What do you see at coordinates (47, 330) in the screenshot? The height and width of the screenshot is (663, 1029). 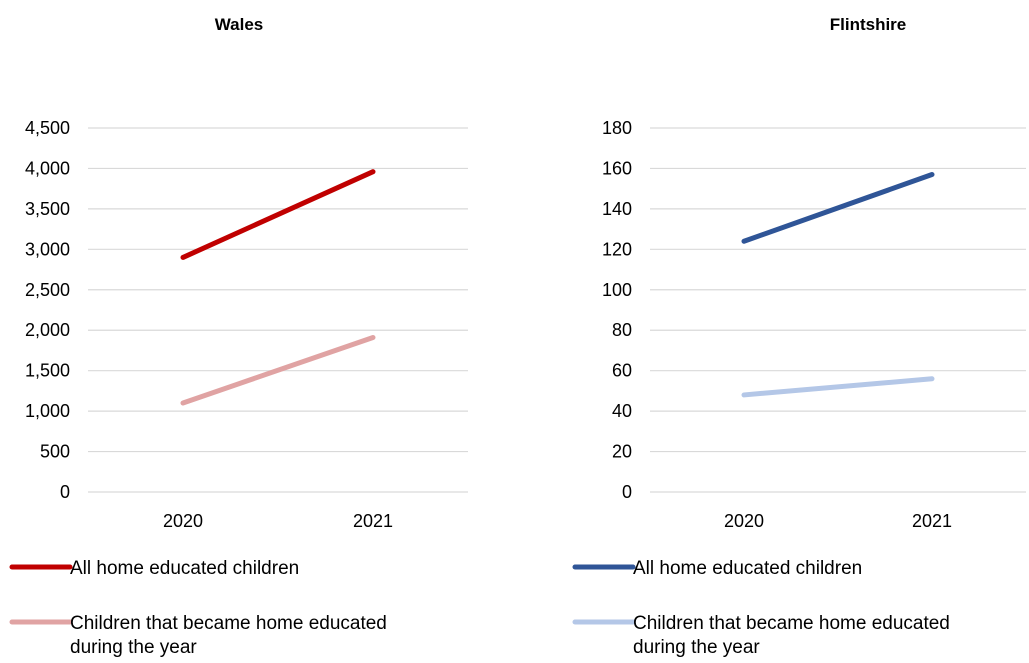 I see `wales-y-tick-label: 2,000` at bounding box center [47, 330].